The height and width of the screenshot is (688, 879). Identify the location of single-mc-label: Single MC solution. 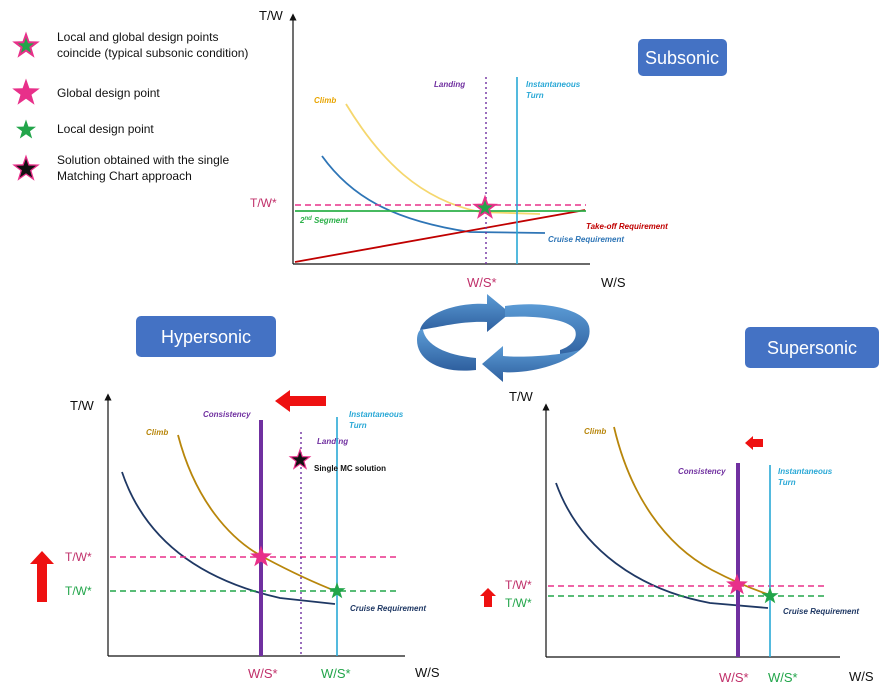
(350, 468).